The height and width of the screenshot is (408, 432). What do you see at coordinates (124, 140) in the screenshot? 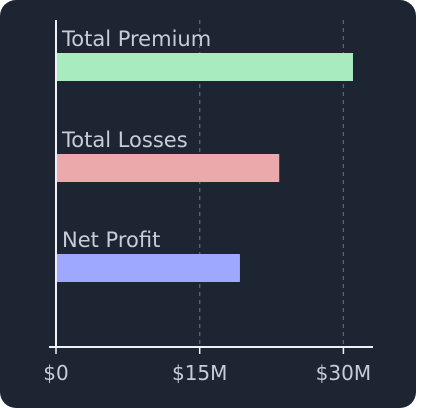
I see `category-label-total-losses: Total Losses` at bounding box center [124, 140].